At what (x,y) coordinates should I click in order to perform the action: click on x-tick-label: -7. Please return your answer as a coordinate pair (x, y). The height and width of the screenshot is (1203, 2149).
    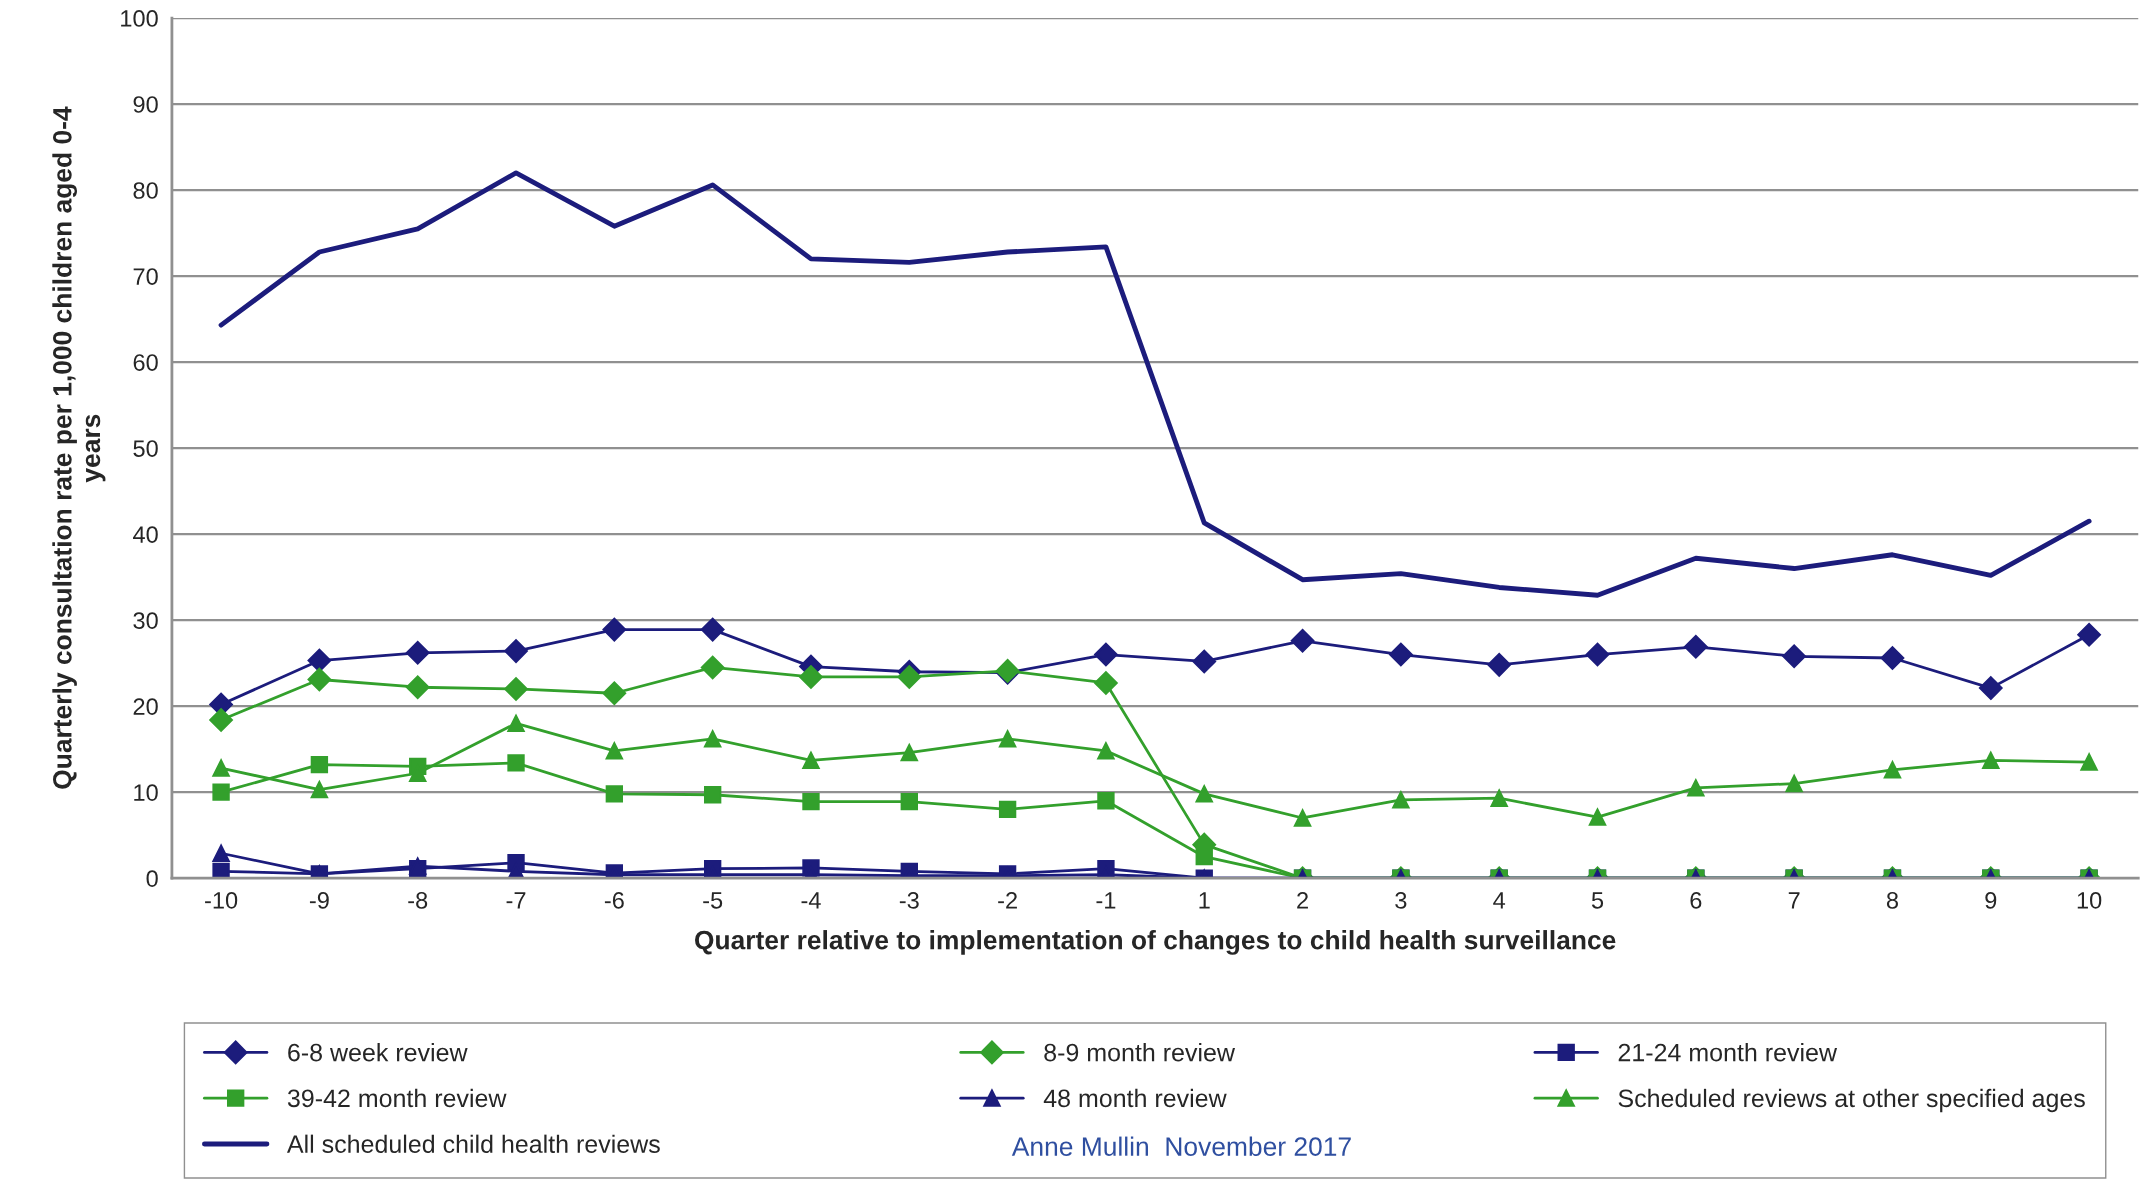
    Looking at the image, I should click on (516, 900).